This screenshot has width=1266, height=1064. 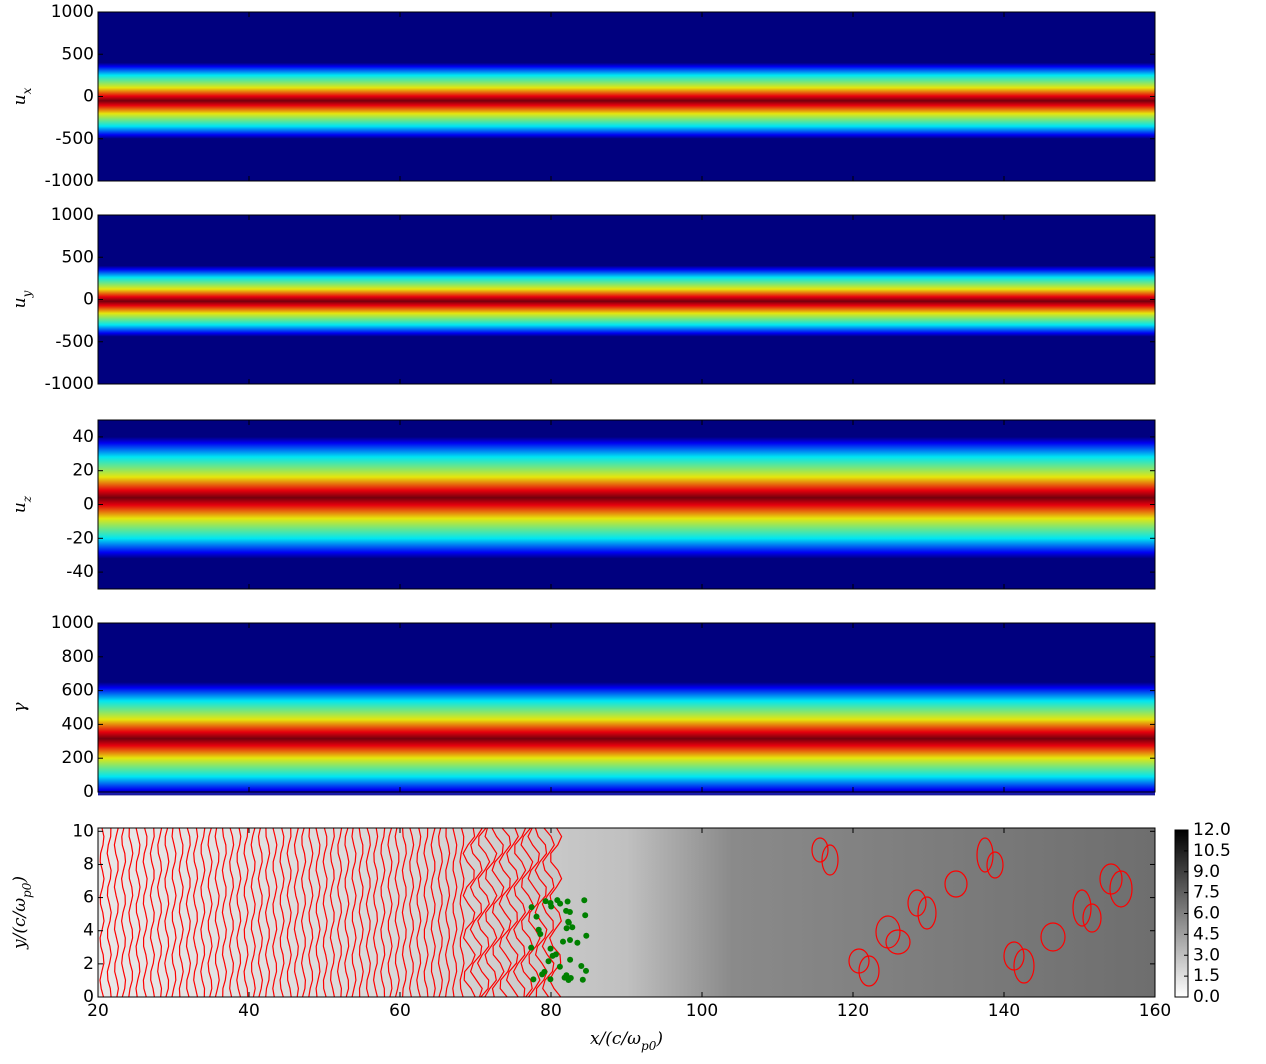 I want to click on y-axis-label: γ, so click(x=20, y=707).